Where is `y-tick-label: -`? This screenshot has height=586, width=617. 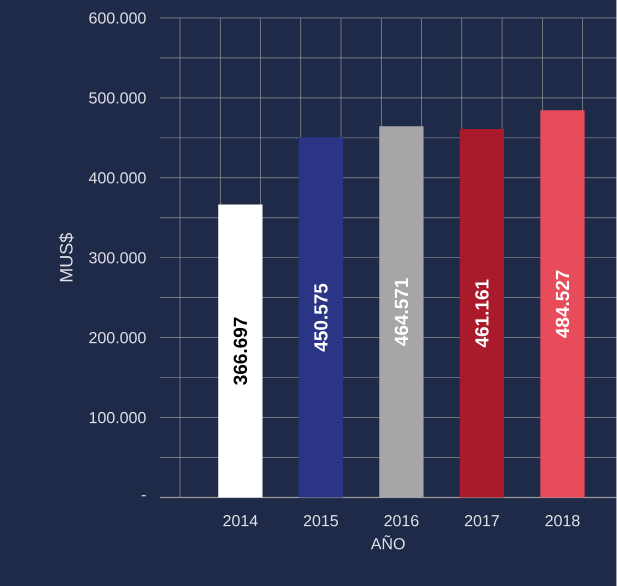
y-tick-label: - is located at coordinates (144, 495).